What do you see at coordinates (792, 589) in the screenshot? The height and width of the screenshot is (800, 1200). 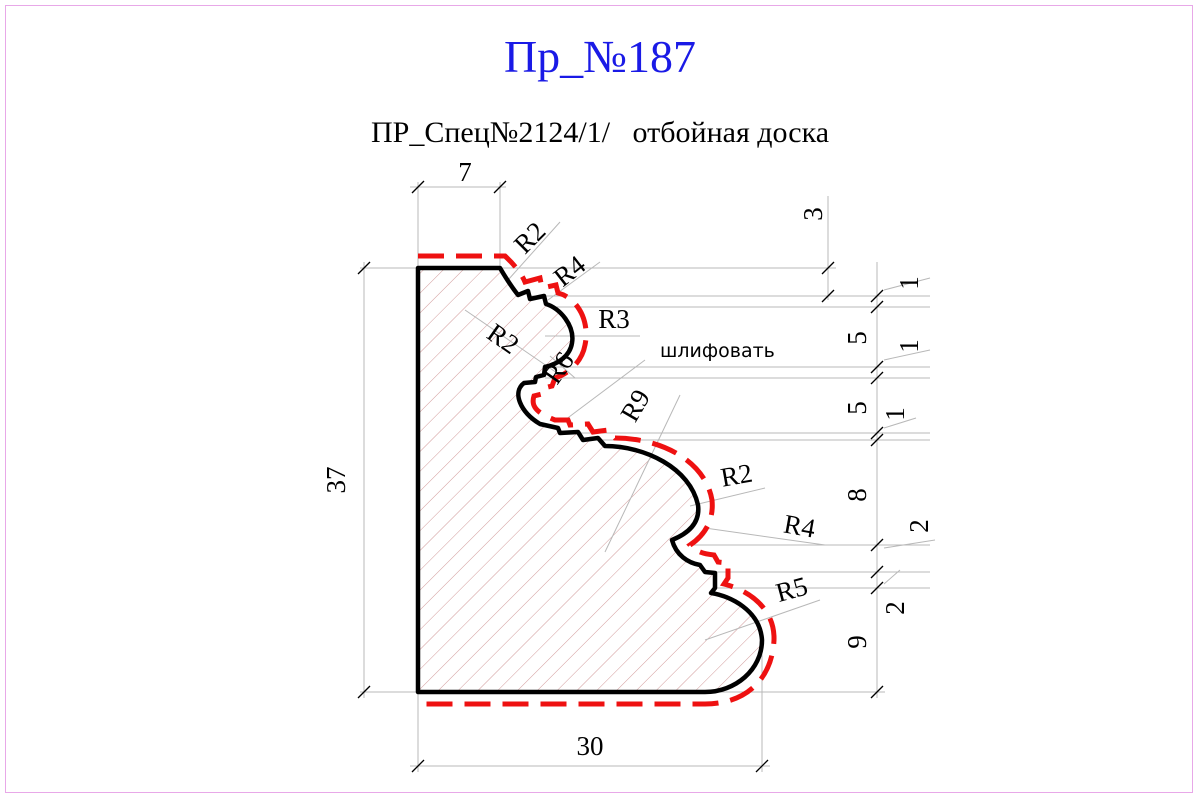 I see `radius-label: R5` at bounding box center [792, 589].